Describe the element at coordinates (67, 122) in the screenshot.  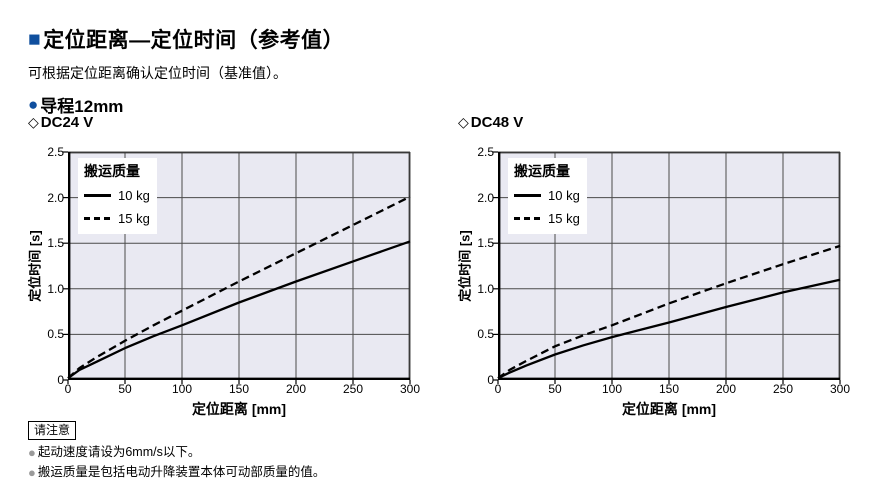
I see `chart-dc24v-title: DC24 V` at that location.